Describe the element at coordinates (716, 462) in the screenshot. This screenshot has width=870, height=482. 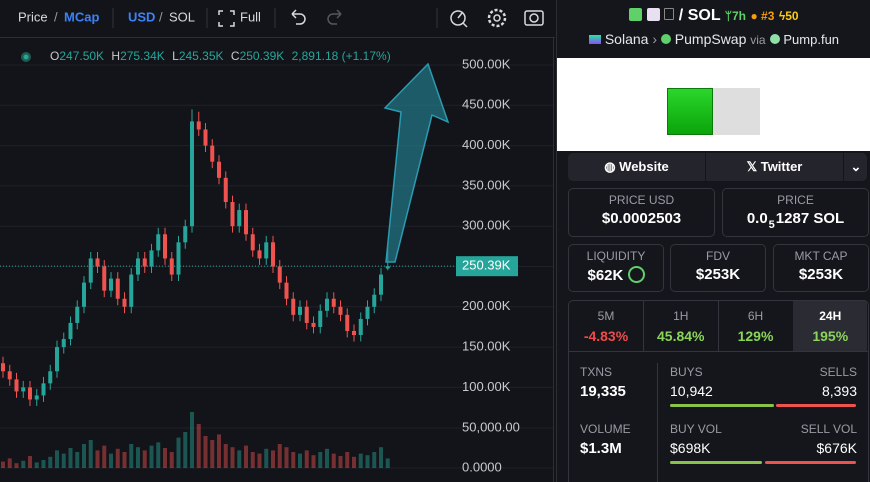
I see `buy-vol-bar` at that location.